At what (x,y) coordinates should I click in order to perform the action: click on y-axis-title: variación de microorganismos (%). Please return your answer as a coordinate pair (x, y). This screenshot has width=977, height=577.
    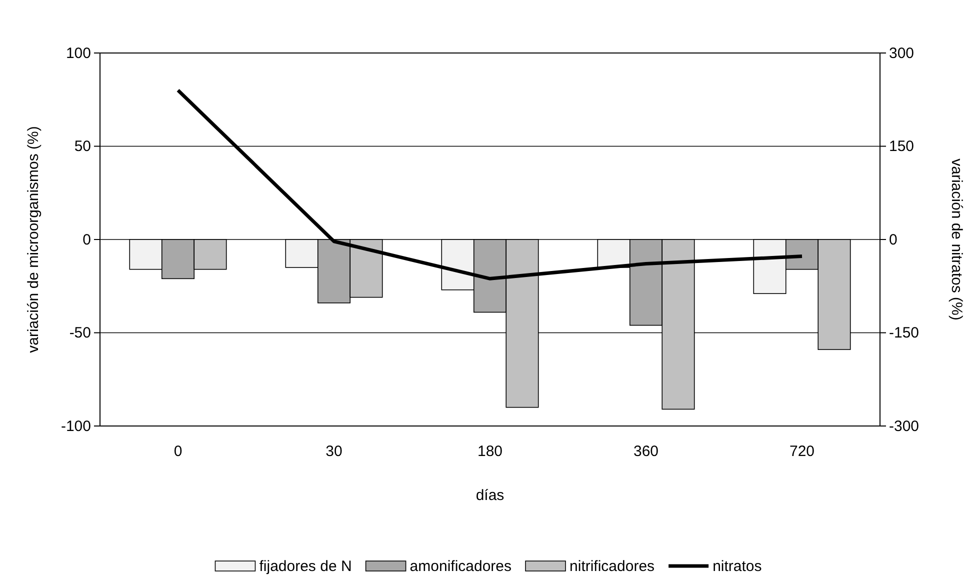
    Looking at the image, I should click on (33, 239).